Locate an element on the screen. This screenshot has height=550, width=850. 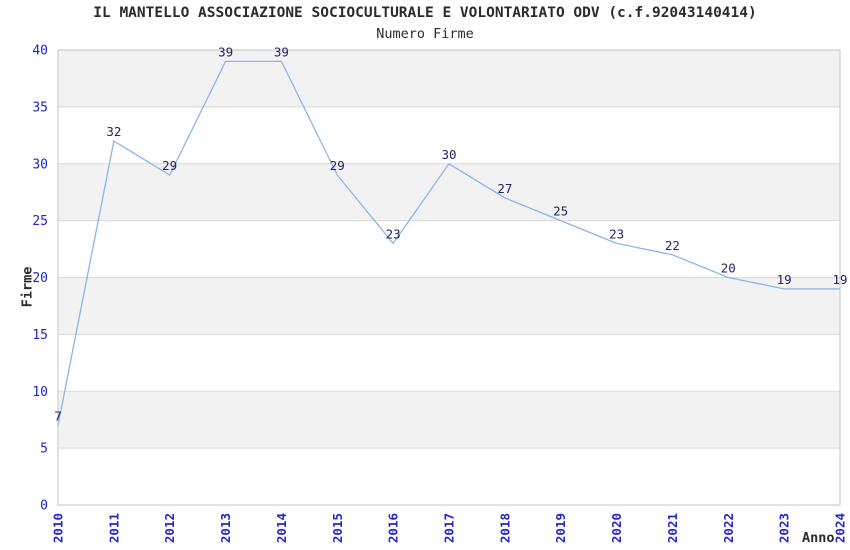
x-tick-label: 2021 is located at coordinates (672, 528).